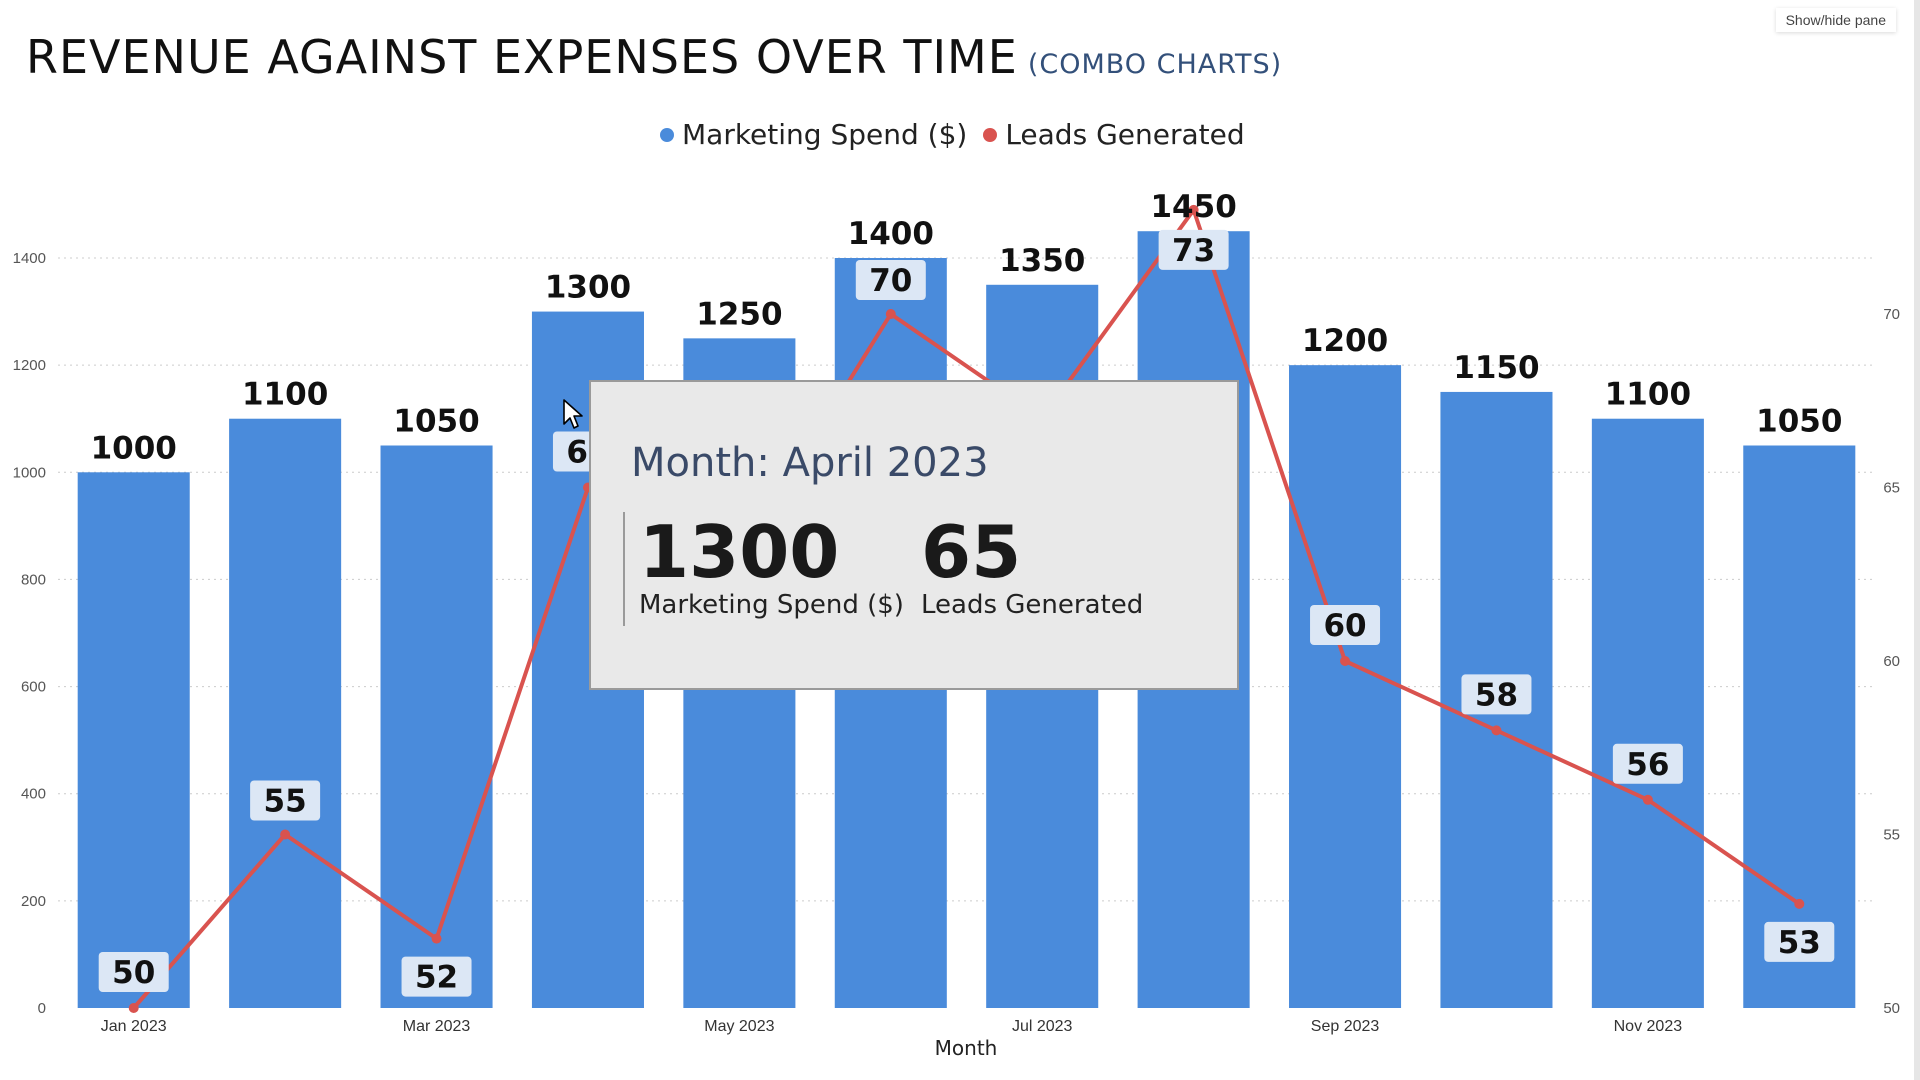 The height and width of the screenshot is (1080, 1920). Describe the element at coordinates (1648, 1026) in the screenshot. I see `x-tick-label: Nov 2023` at that location.